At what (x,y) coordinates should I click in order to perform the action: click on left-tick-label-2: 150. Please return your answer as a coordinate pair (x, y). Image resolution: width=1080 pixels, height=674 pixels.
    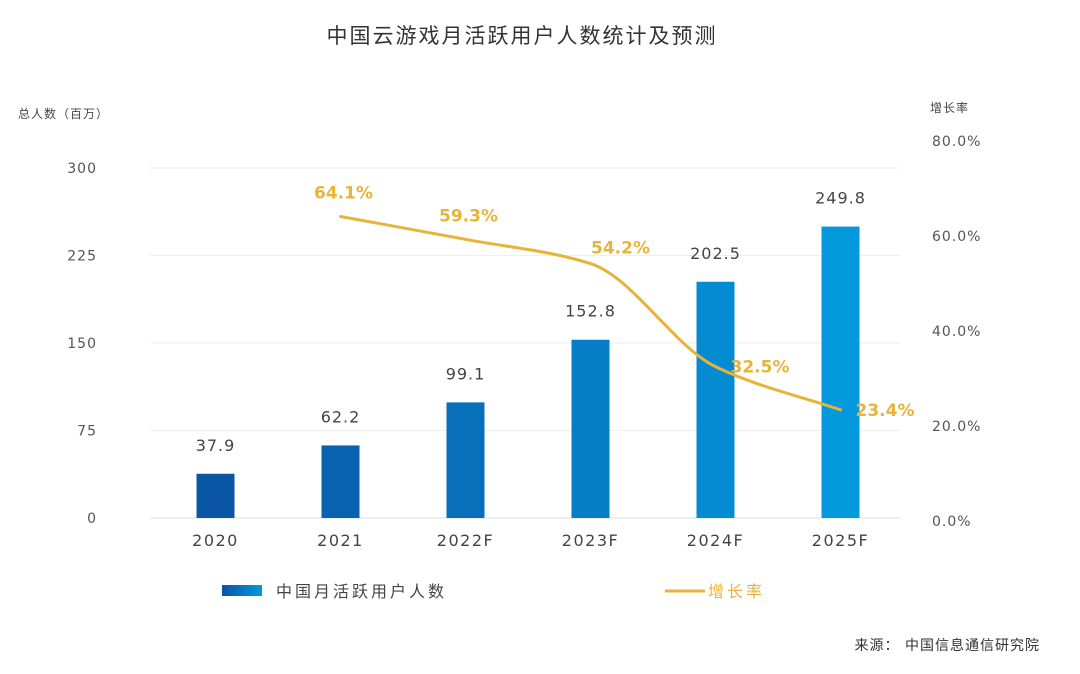
    Looking at the image, I should click on (82, 344).